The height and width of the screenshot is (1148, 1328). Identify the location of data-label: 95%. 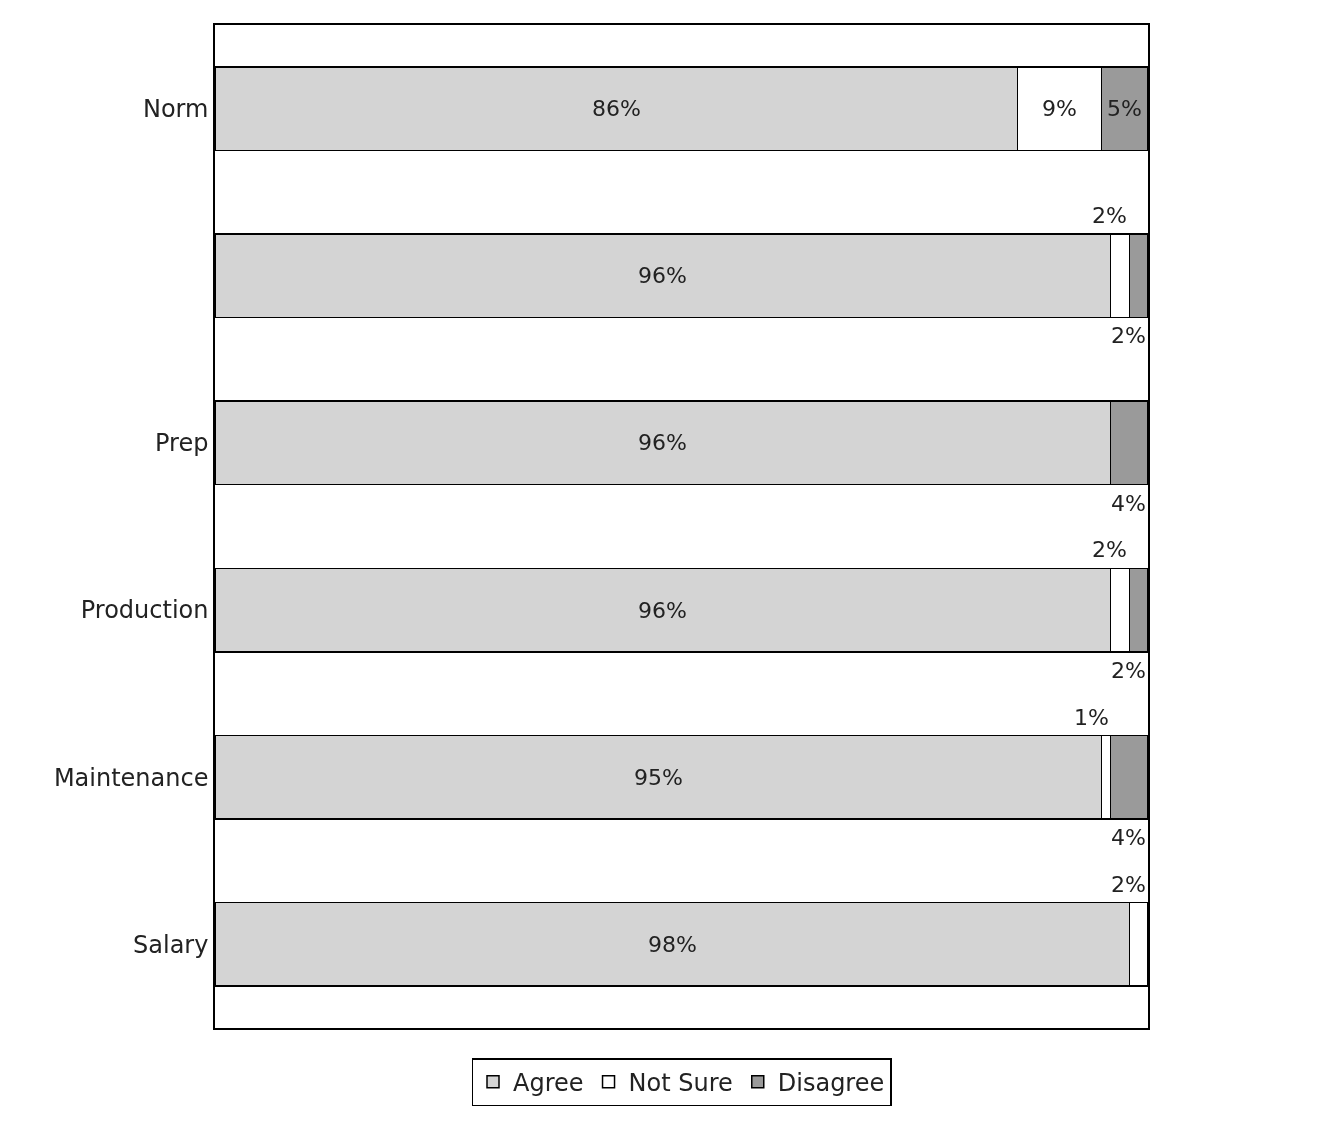
(658, 777).